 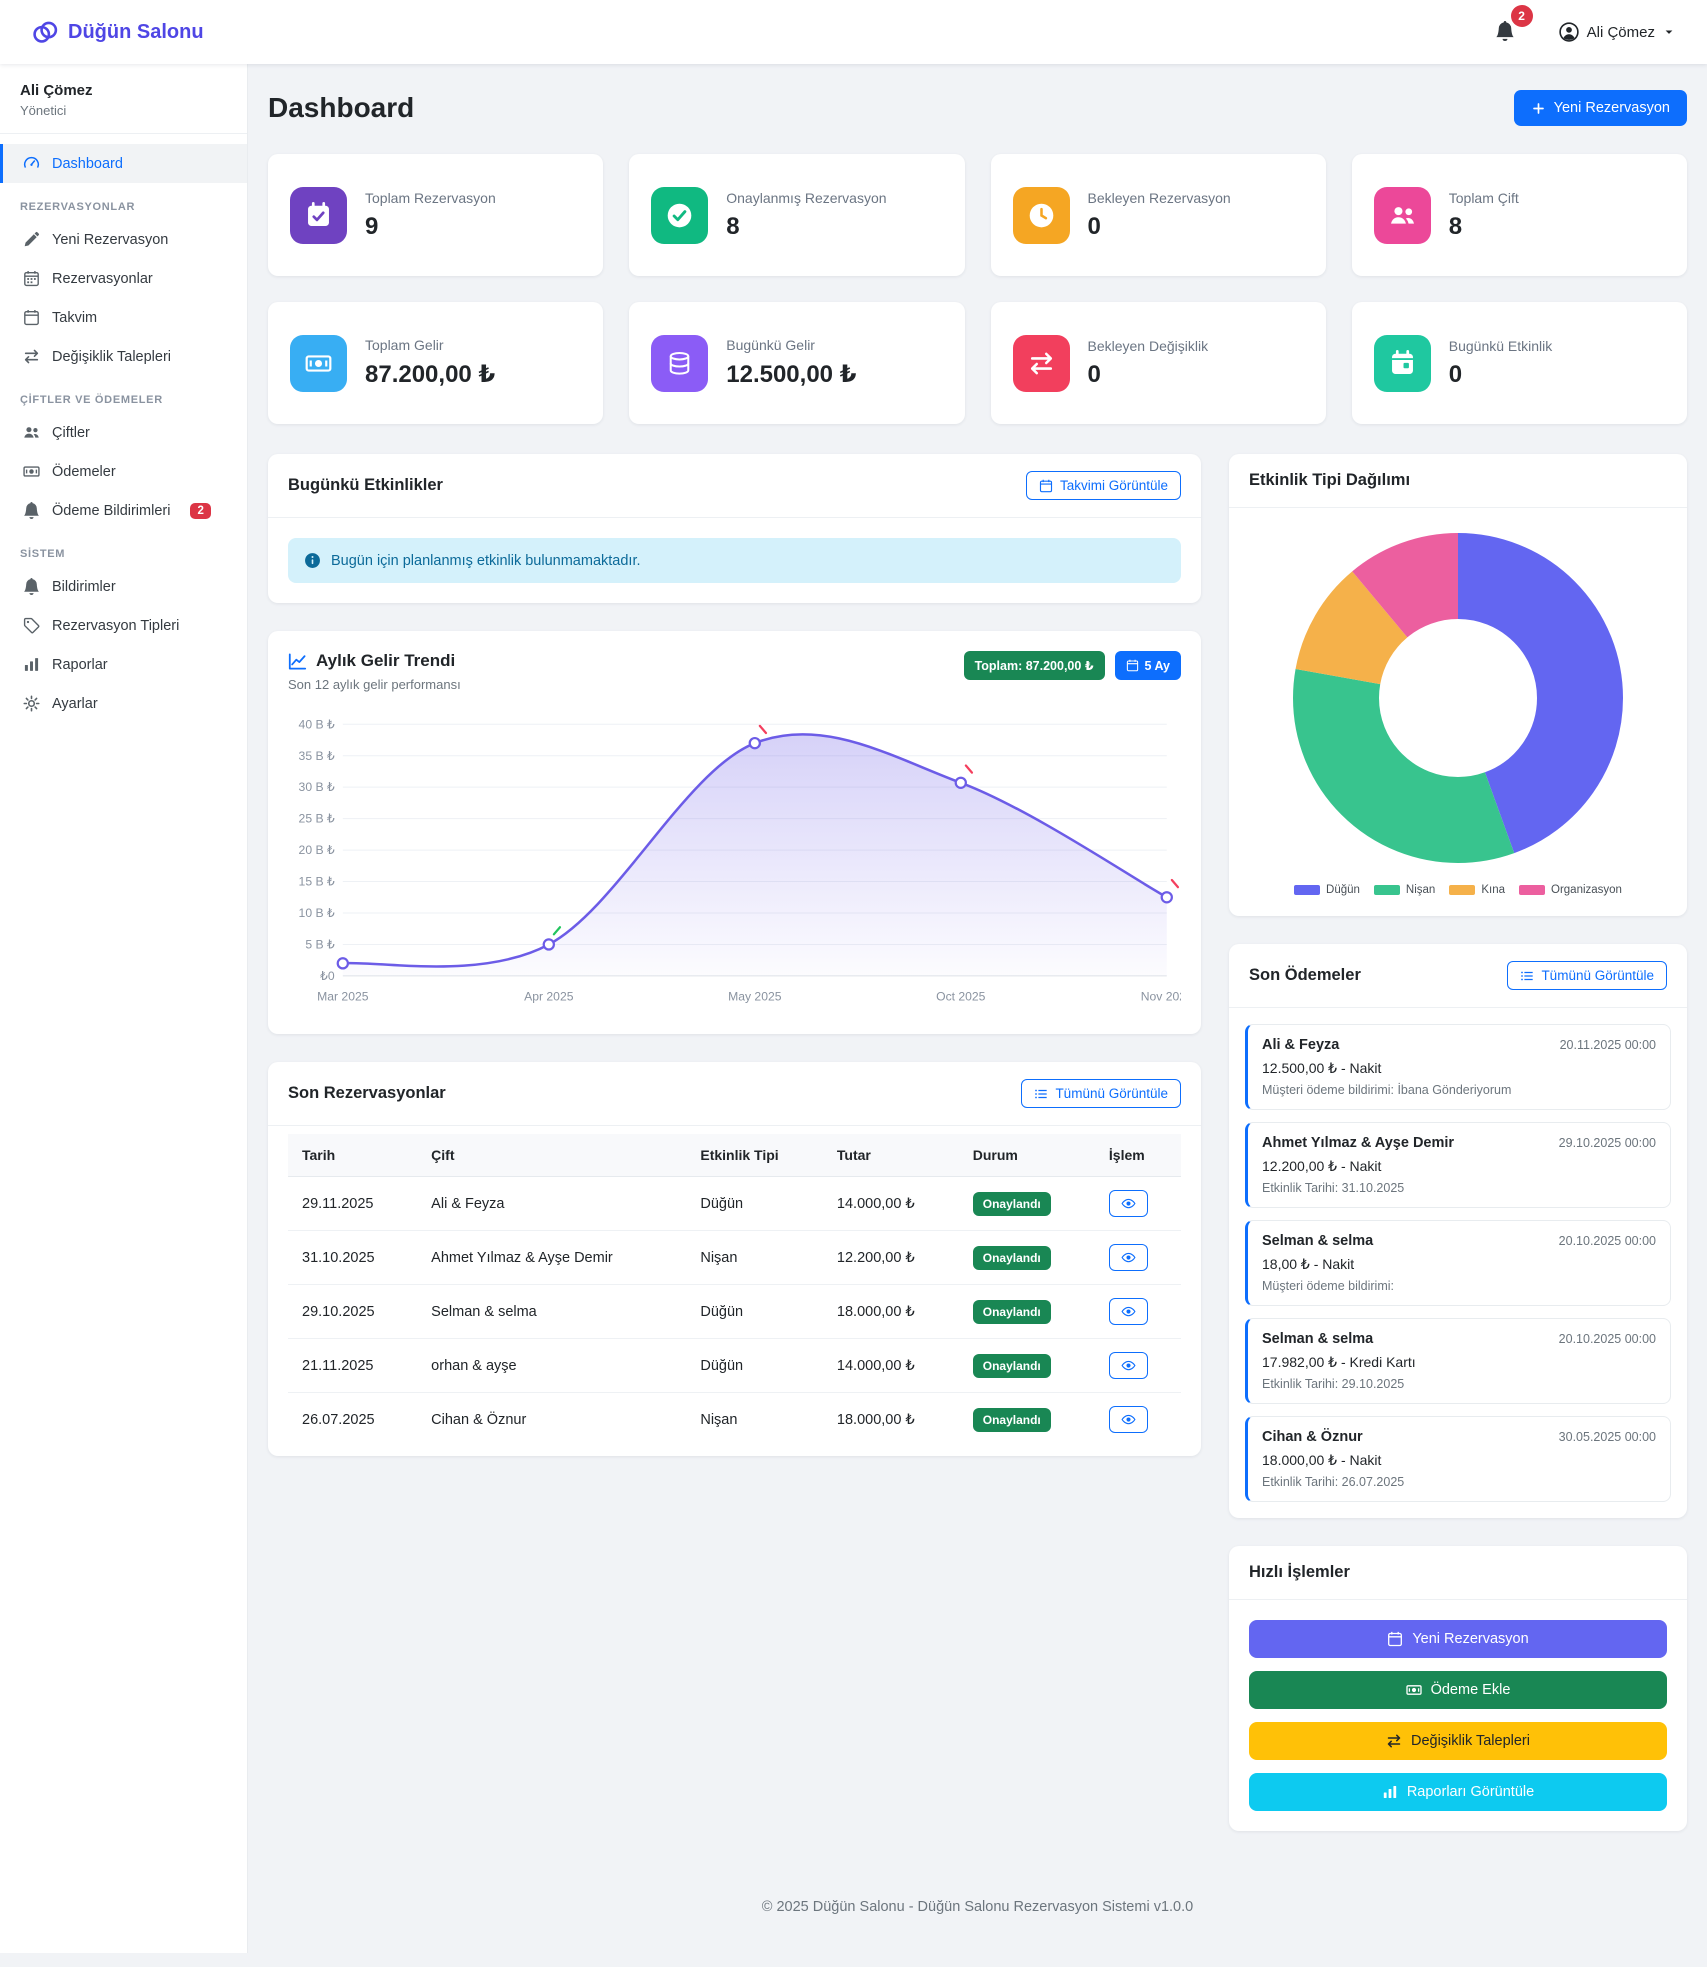 What do you see at coordinates (1607, 1143) in the screenshot?
I see `payment-datetime: 29.10.2025 00:00` at bounding box center [1607, 1143].